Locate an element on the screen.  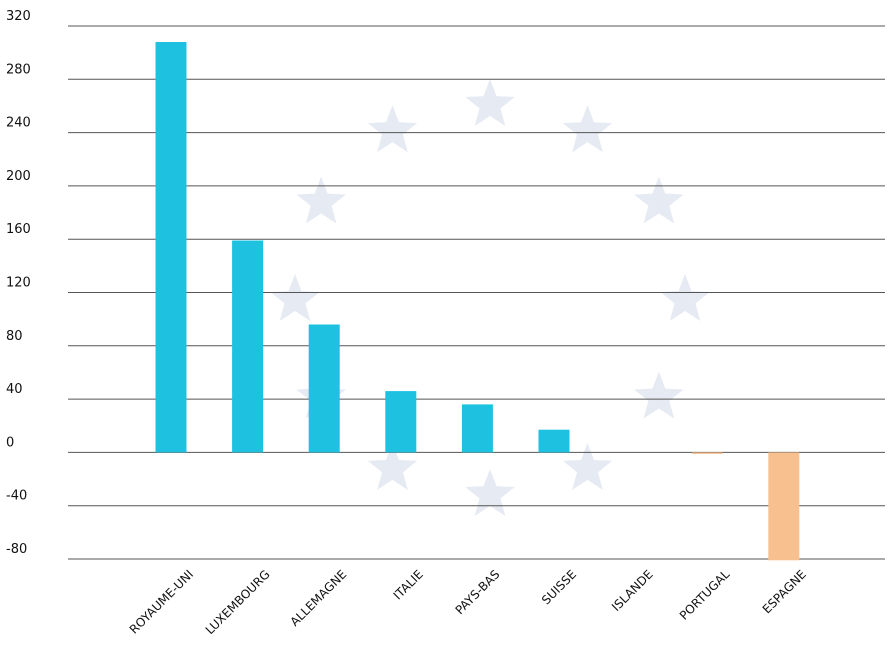
y-tick-label: 40 is located at coordinates (14, 389).